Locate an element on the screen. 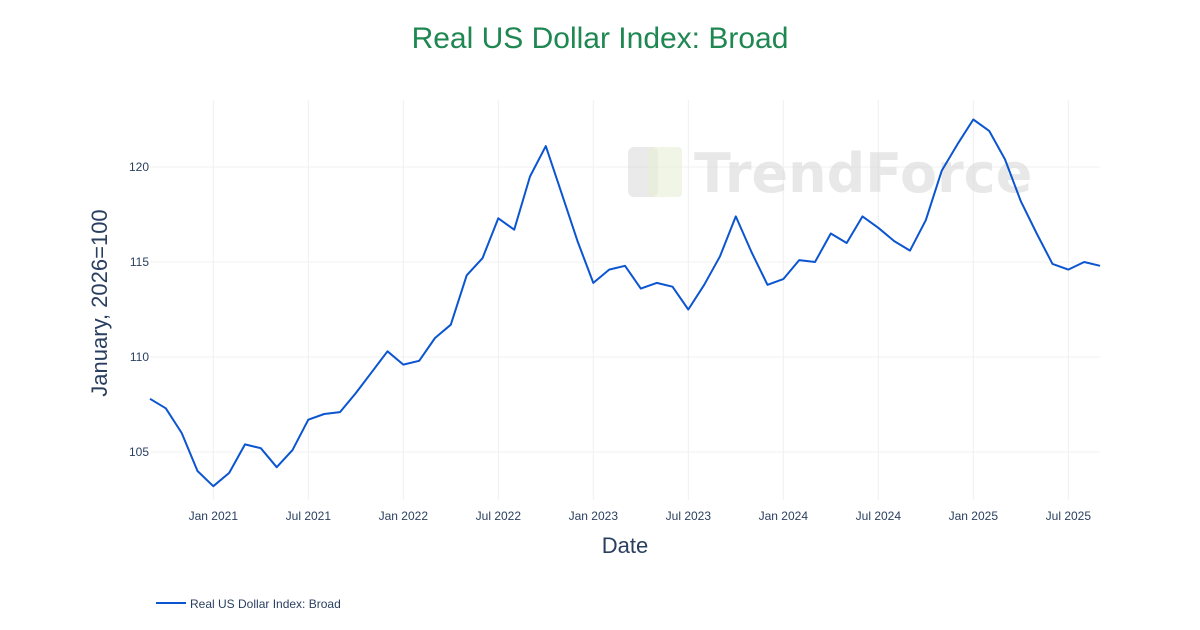 The image size is (1200, 630). x-tick-label: Jul 2025 is located at coordinates (1069, 516).